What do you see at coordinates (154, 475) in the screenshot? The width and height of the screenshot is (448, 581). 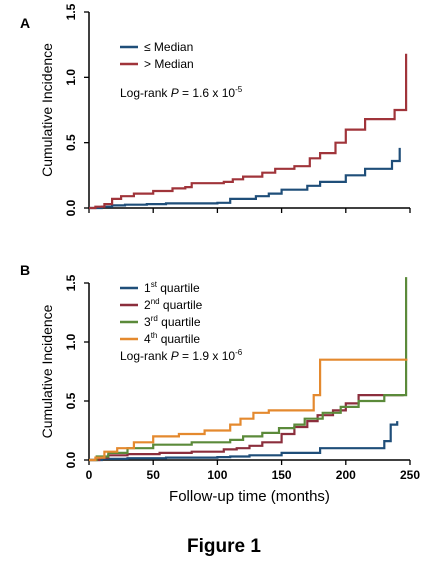 I see `x-tick-label: 50` at bounding box center [154, 475].